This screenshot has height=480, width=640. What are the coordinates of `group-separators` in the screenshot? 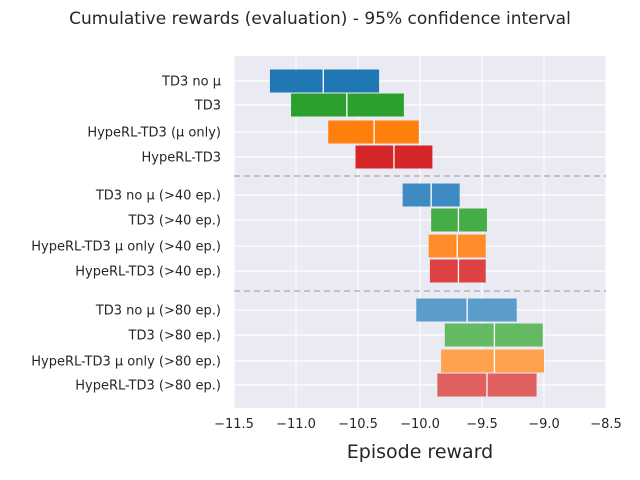 It's located at (420, 233).